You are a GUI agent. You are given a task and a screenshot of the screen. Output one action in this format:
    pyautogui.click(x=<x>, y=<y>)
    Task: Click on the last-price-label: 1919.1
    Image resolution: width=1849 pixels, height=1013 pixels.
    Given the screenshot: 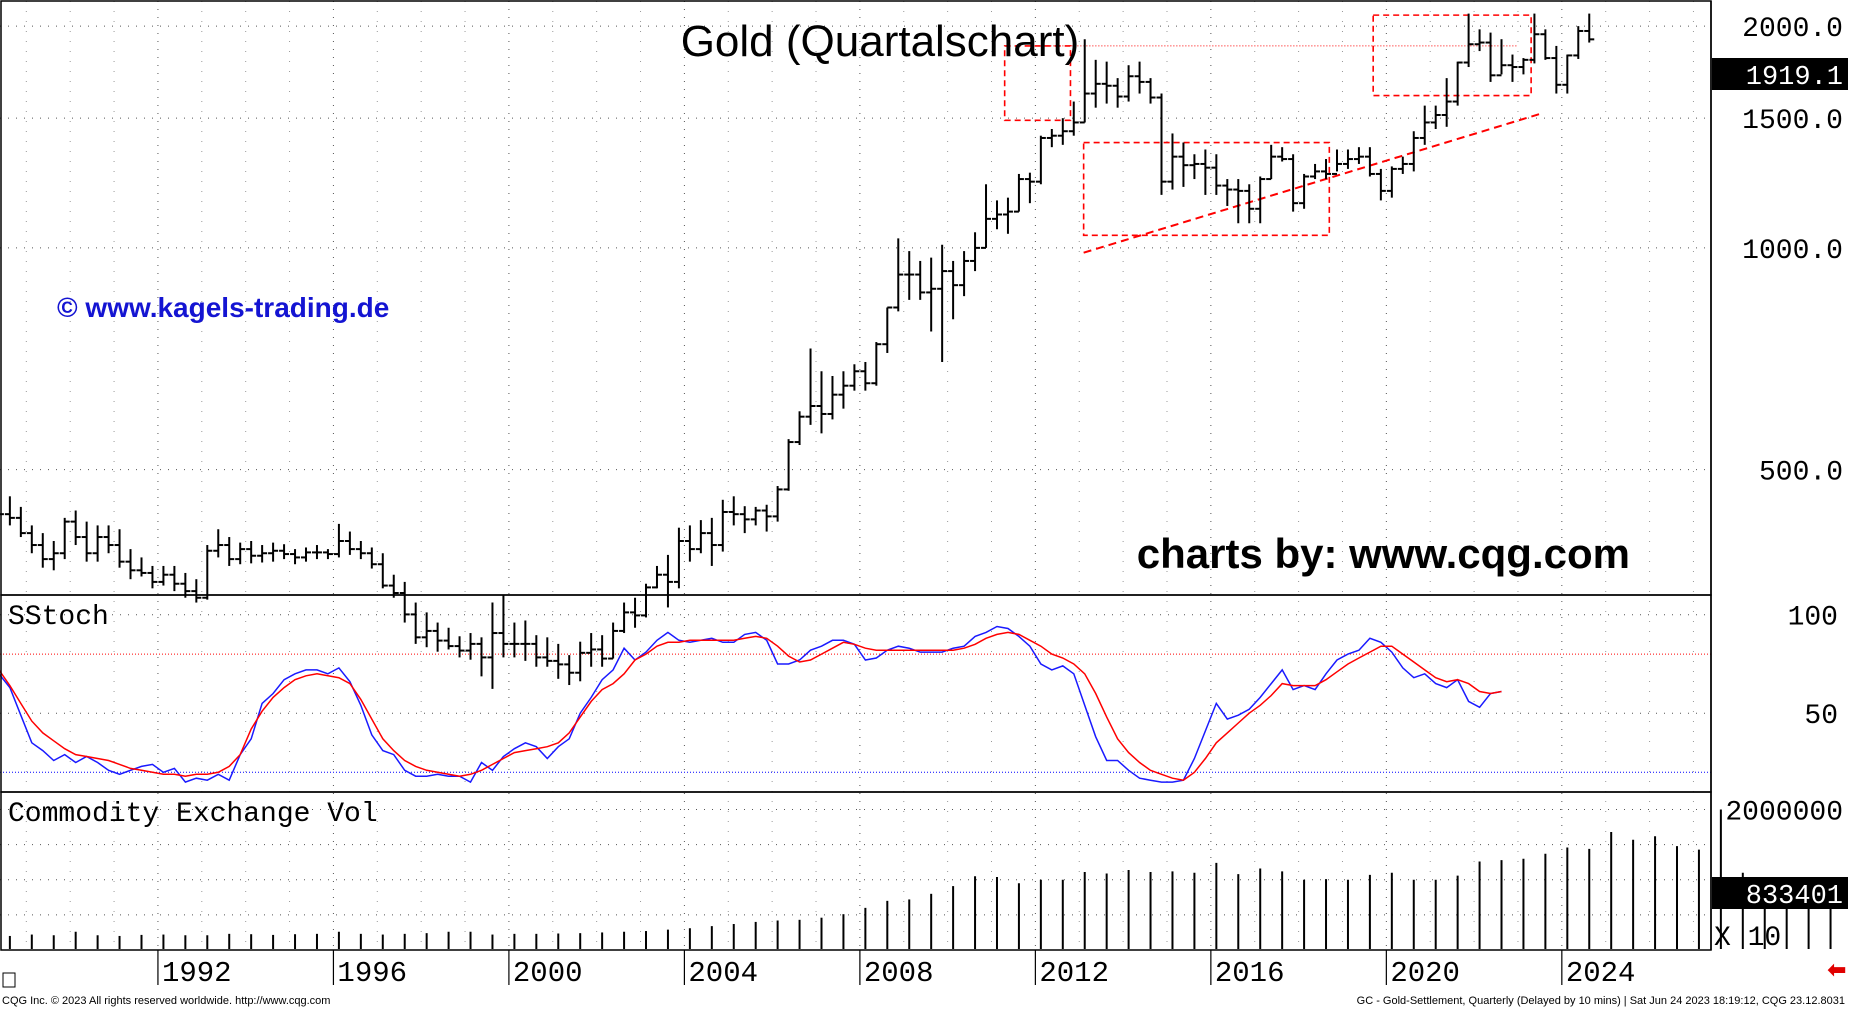 What is the action you would take?
    pyautogui.click(x=1794, y=78)
    